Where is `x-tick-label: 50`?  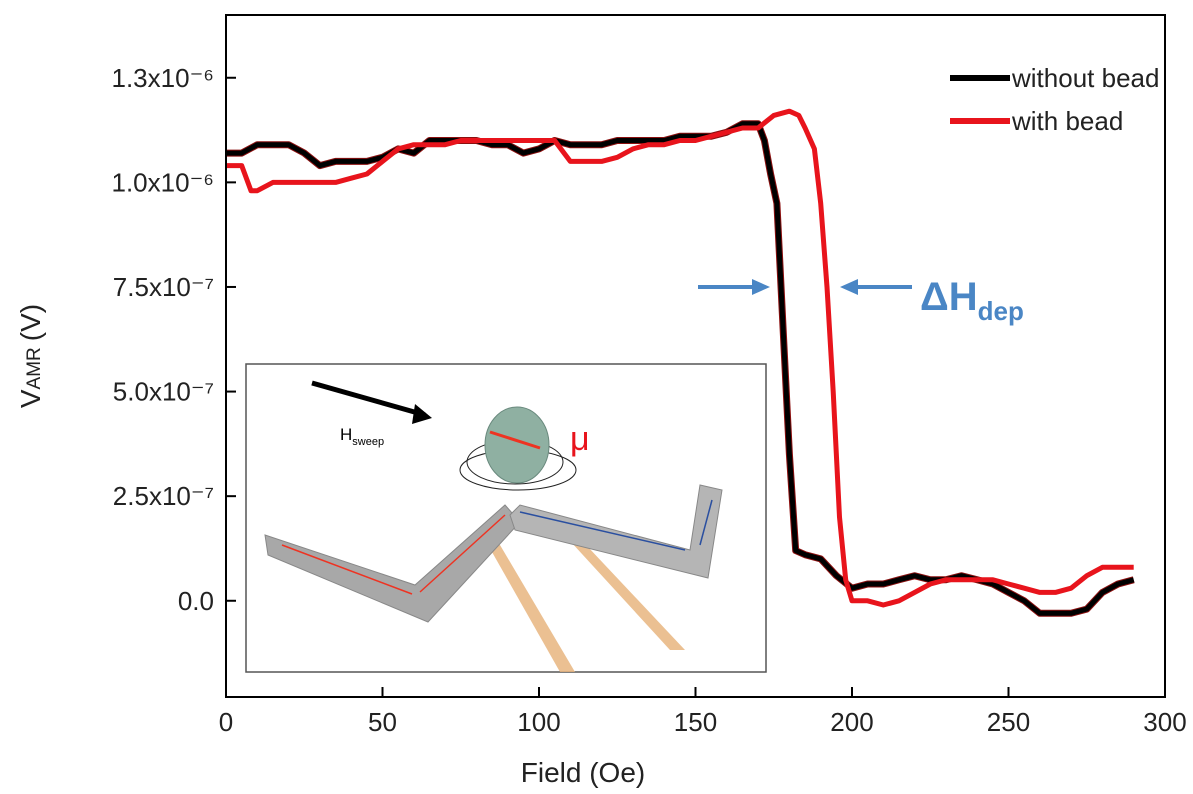
x-tick-label: 50 is located at coordinates (382, 722).